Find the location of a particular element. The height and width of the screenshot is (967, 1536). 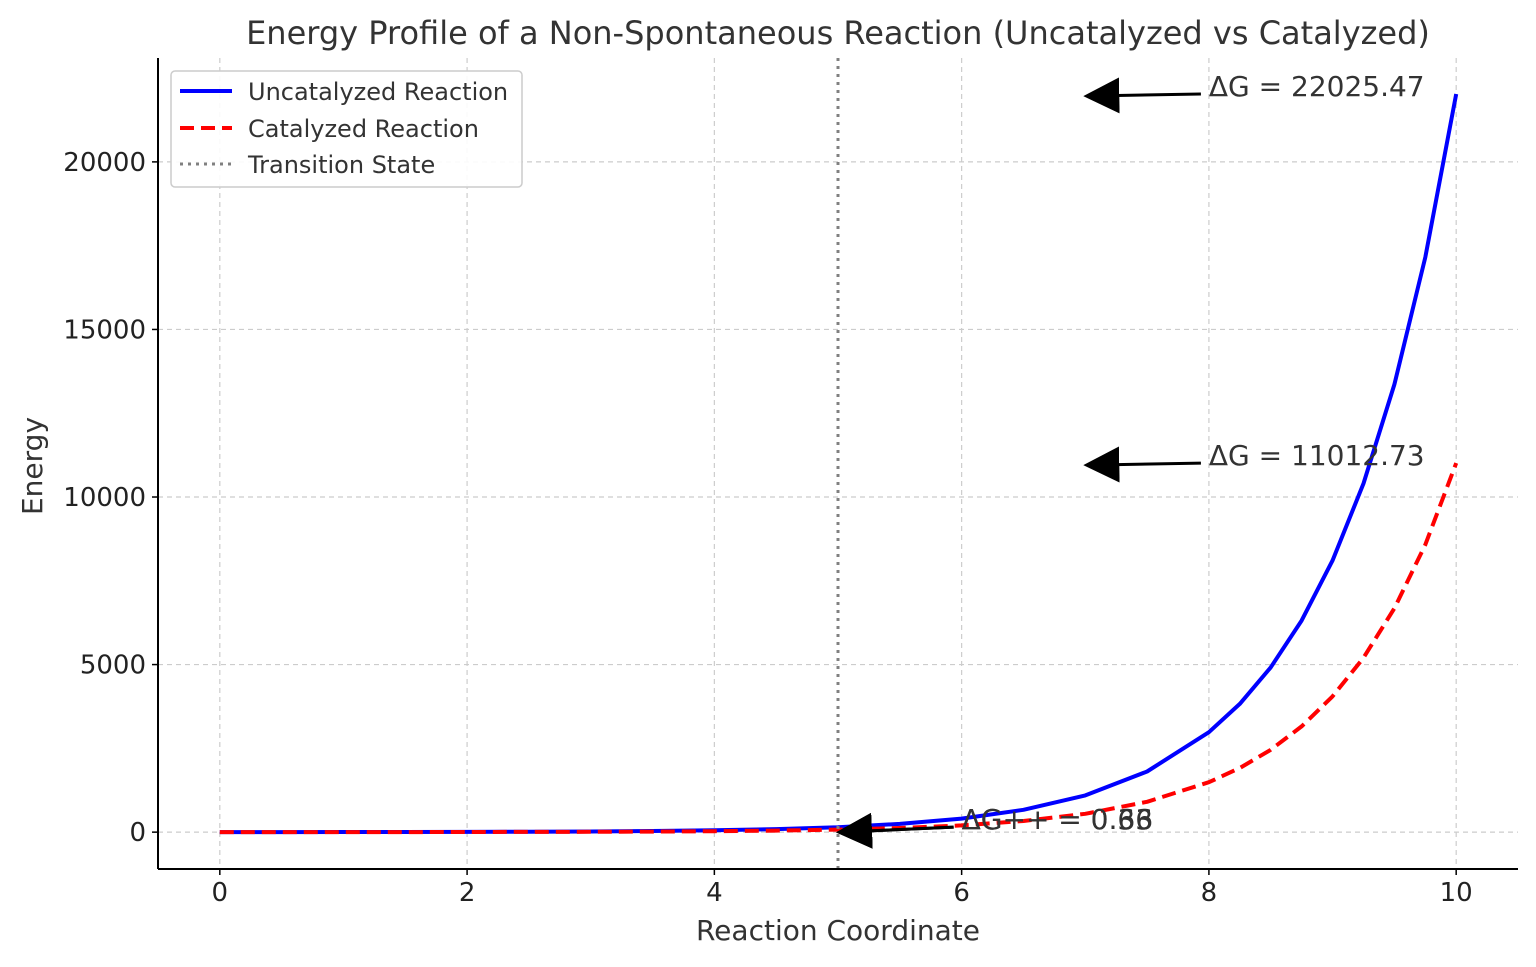

x-tick-label: 8 is located at coordinates (1209, 893).